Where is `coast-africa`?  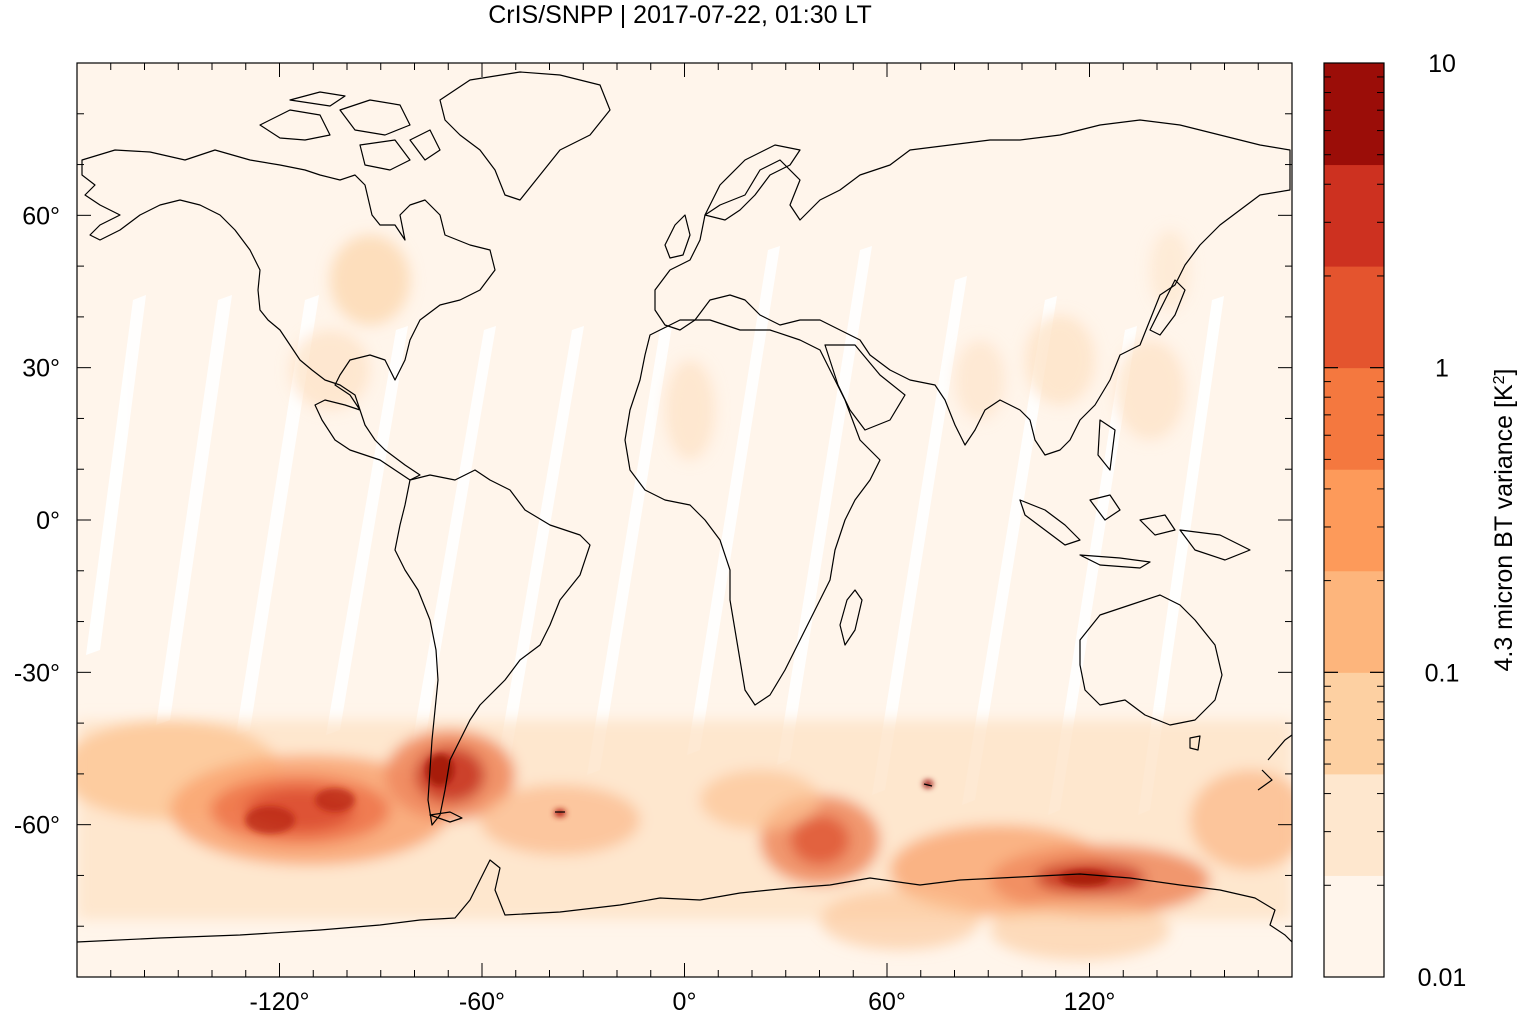 coast-africa is located at coordinates (752, 512).